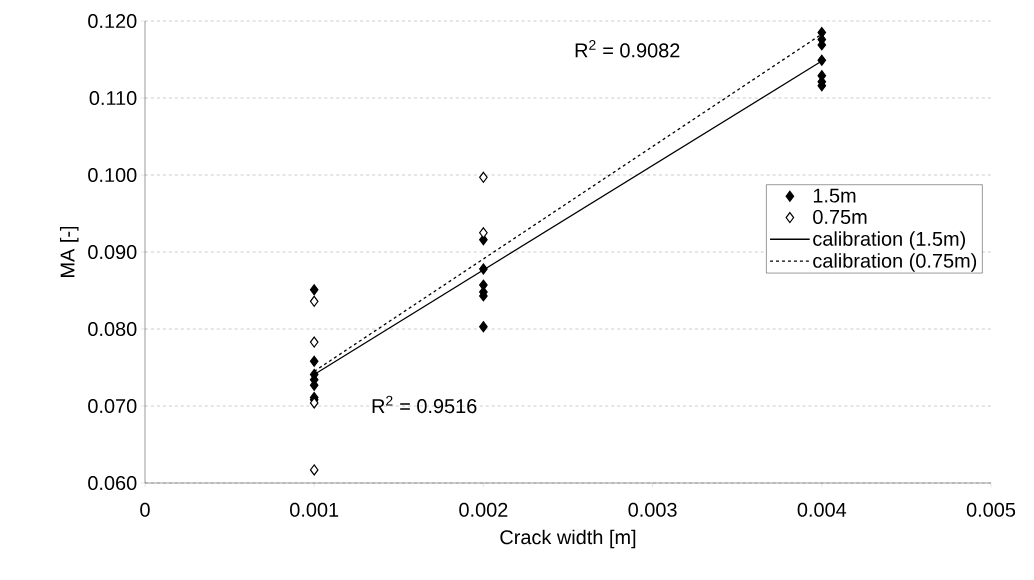  I want to click on x-tick-label: 0.001, so click(314, 509).